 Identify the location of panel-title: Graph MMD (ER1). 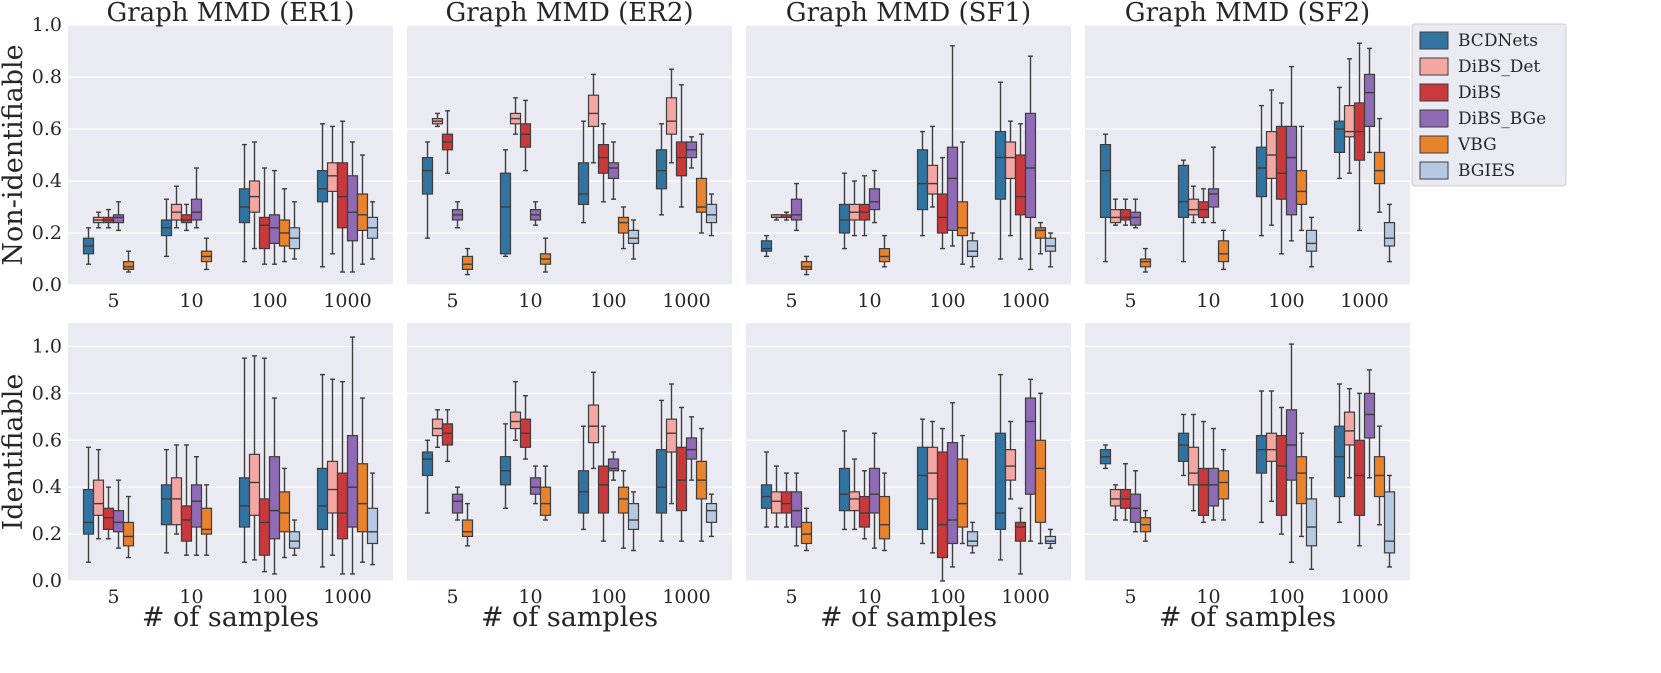
(230, 14).